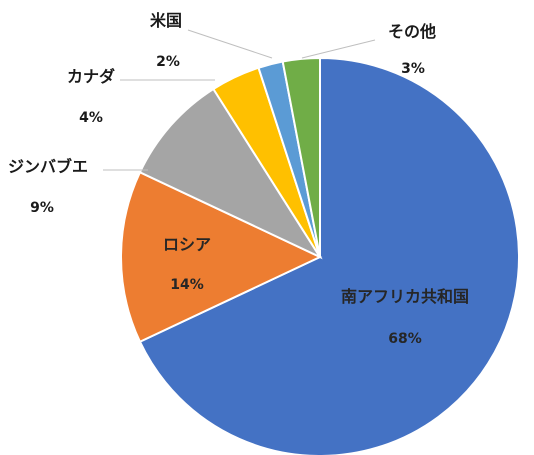  Describe the element at coordinates (48, 166) in the screenshot. I see `slice-label: ジンバブエ` at that location.